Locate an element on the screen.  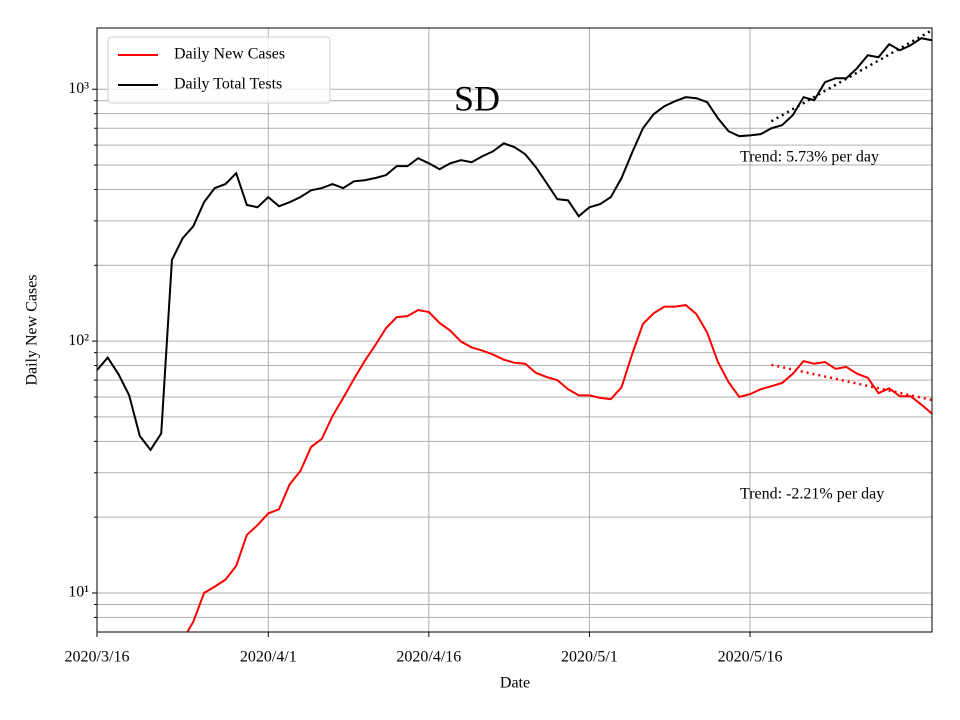
legend: Daily New Cases Daily Total Tests is located at coordinates (219, 70).